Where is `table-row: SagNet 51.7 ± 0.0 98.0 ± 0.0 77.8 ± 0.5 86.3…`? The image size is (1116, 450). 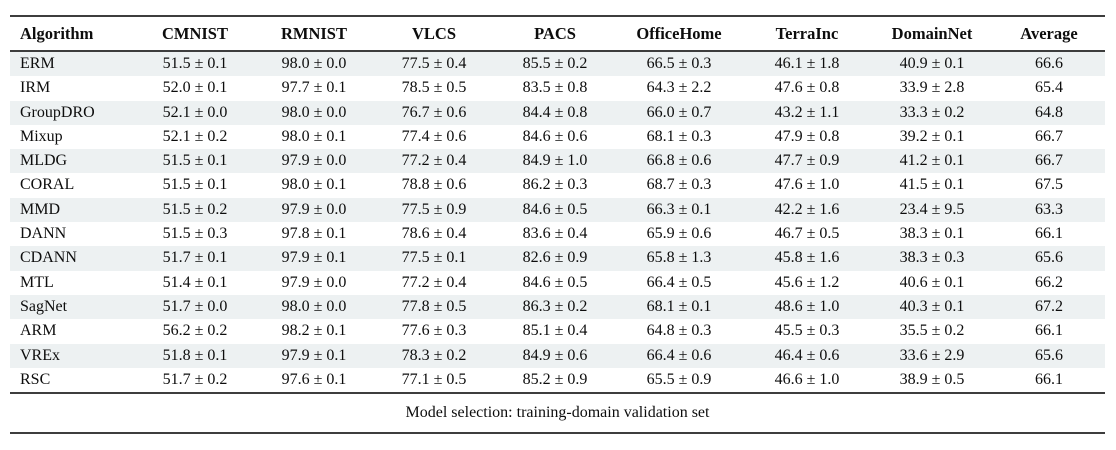
table-row: SagNet 51.7 ± 0.0 98.0 ± 0.0 77.8 ± 0.5 86.3… is located at coordinates (557, 307).